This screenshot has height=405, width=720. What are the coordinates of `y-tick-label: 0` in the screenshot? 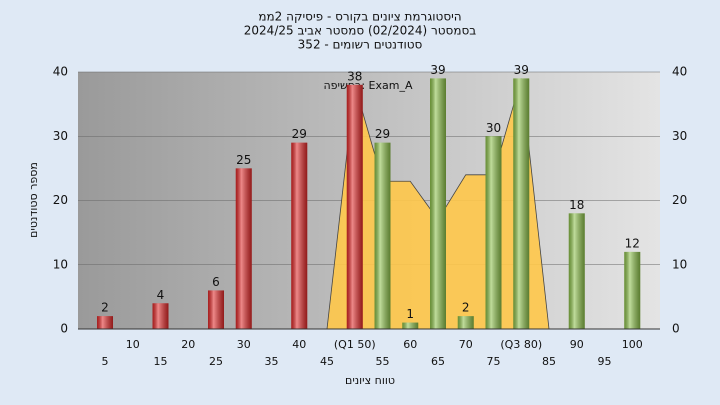 It's located at (64, 329).